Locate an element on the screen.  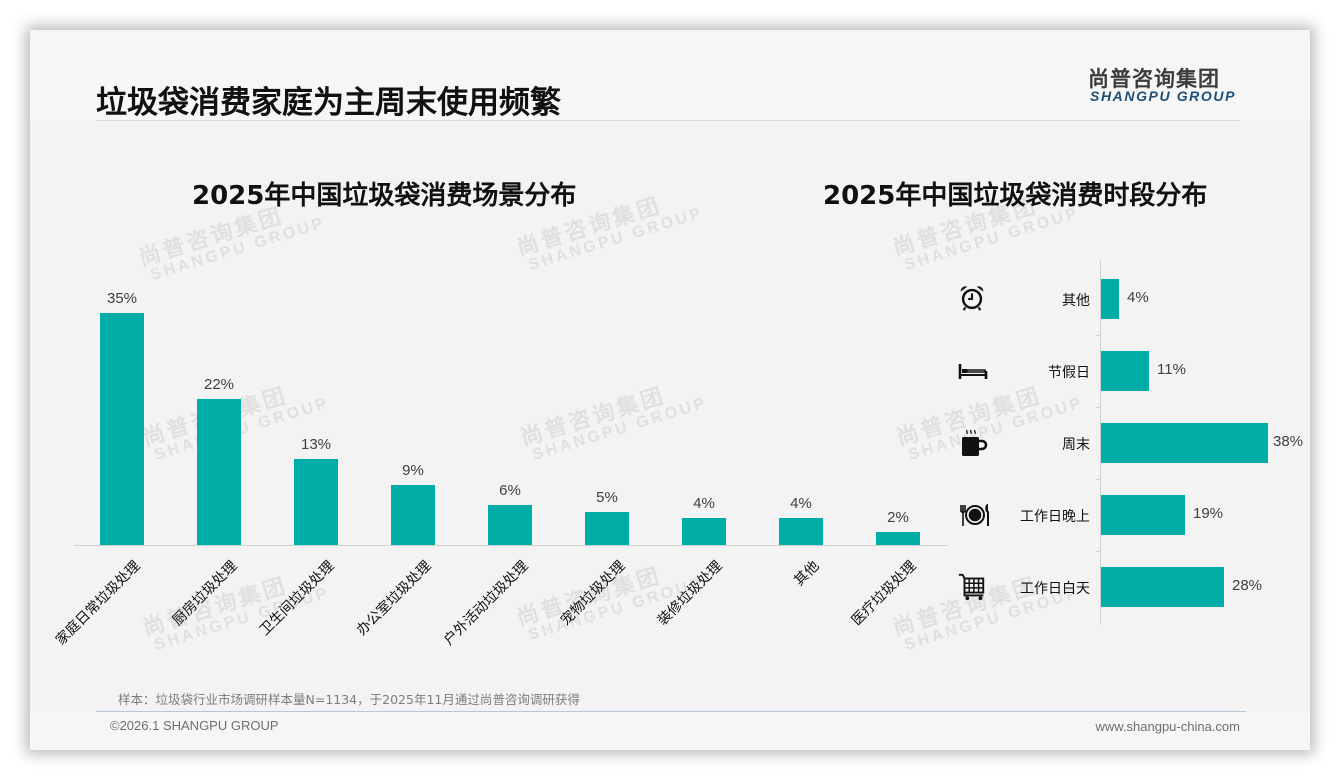
plate-cutlery-icon is located at coordinates (973, 515).